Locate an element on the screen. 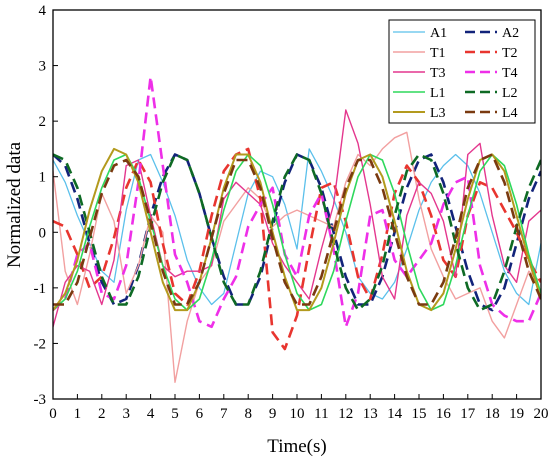 The width and height of the screenshot is (550, 463). legend-label-t1: T1 is located at coordinates (438, 53).